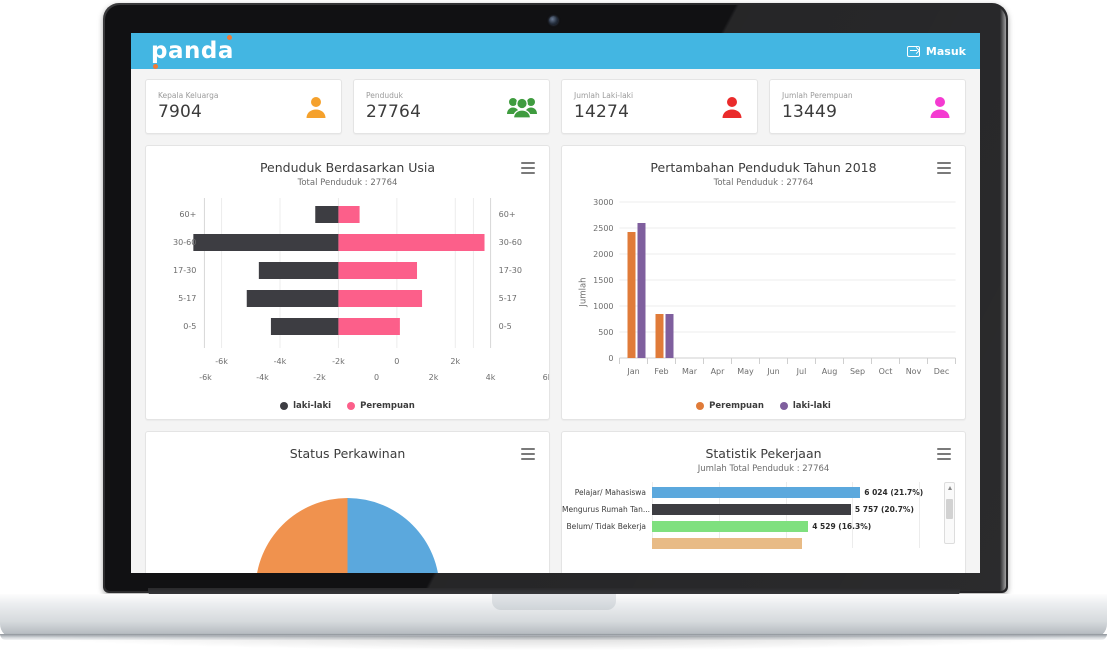 The width and height of the screenshot is (1107, 653). I want to click on jobs-row, so click(763, 543).